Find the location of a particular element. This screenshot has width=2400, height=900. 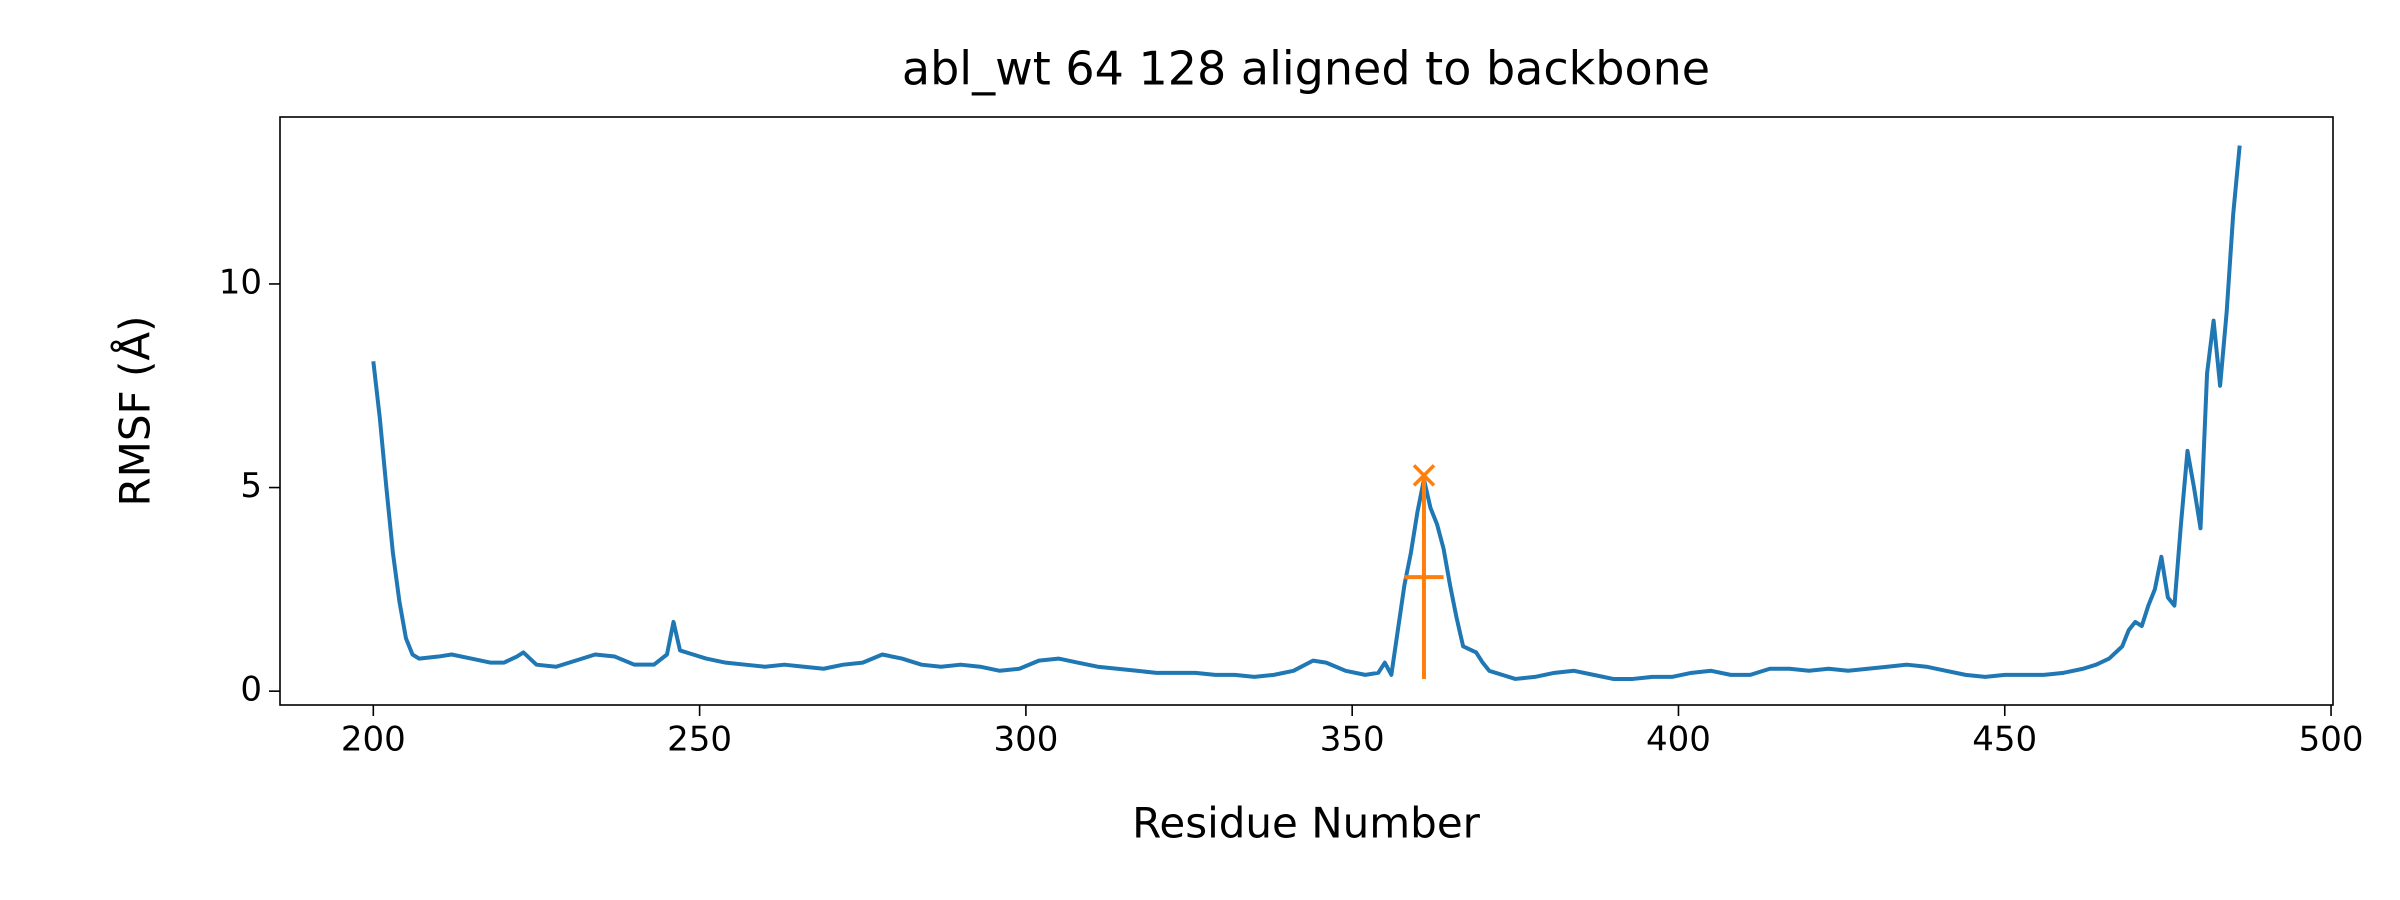

marker-x is located at coordinates (1424, 475).